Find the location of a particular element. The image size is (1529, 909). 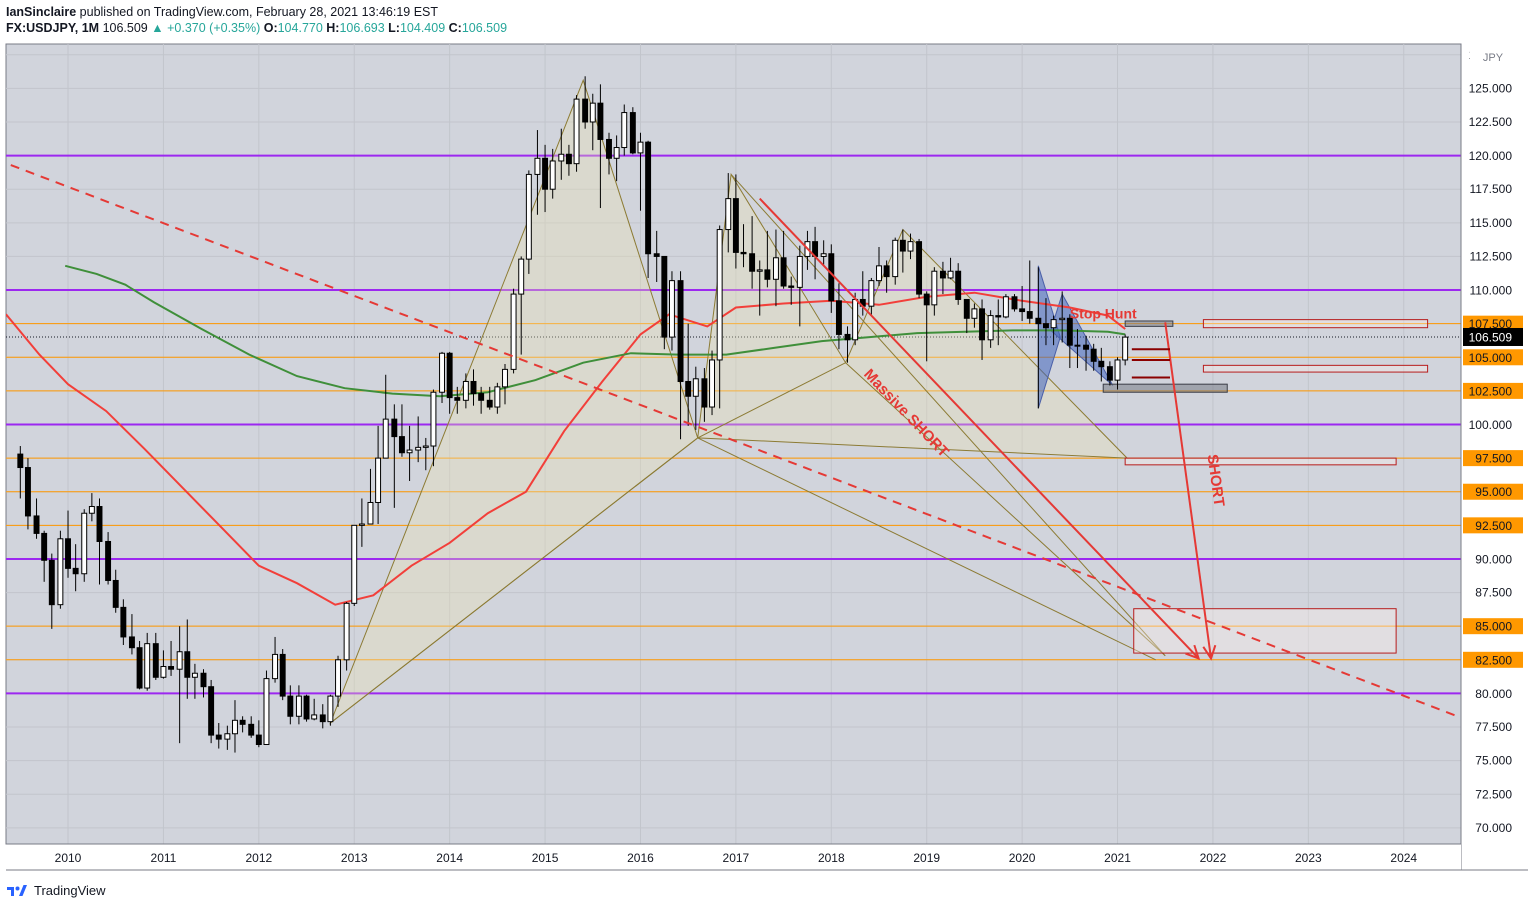

time-tick-label: 2010 is located at coordinates (68, 858).